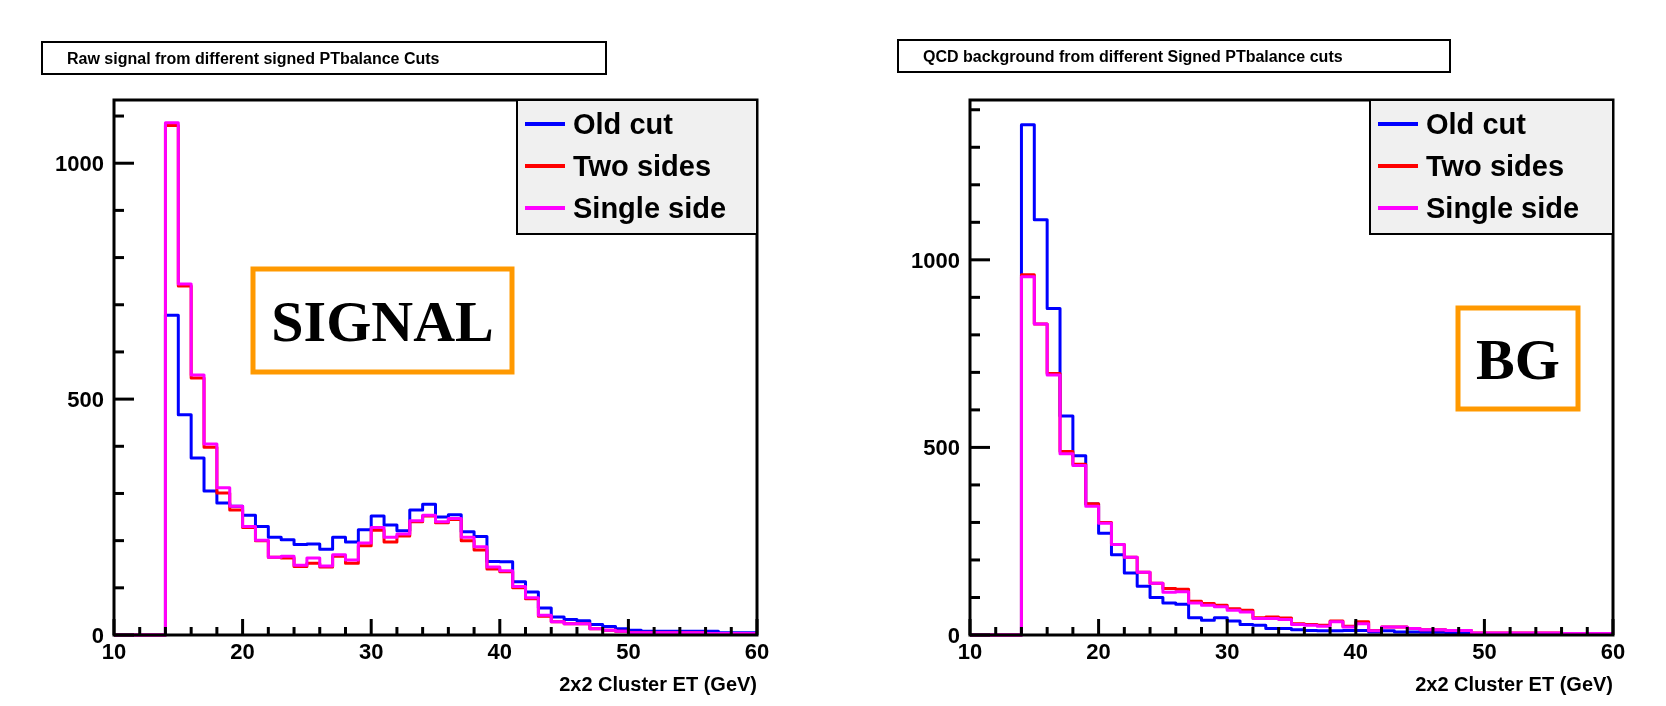 This screenshot has height=706, width=1666. Describe the element at coordinates (1518, 359) in the screenshot. I see `annotation: BG` at that location.